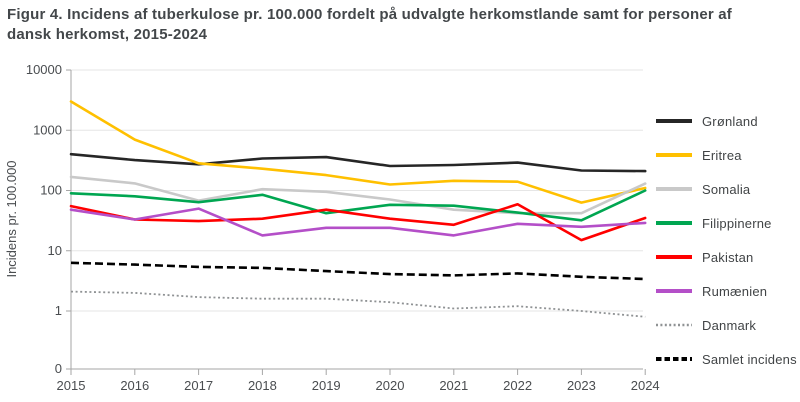 The image size is (800, 402). I want to click on y-tick-label-100: 100, so click(51, 190).